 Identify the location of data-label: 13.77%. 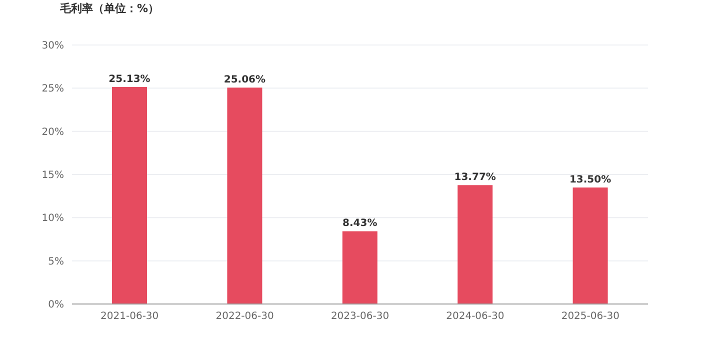
(475, 178).